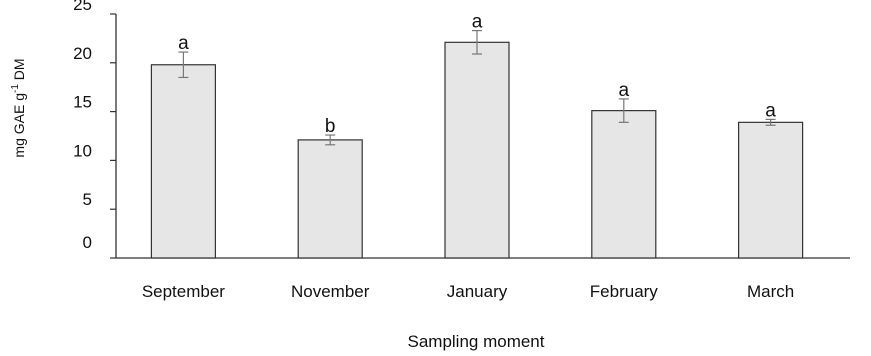  What do you see at coordinates (19, 125) in the screenshot?
I see `y-axis-label-main: mg GAE g` at bounding box center [19, 125].